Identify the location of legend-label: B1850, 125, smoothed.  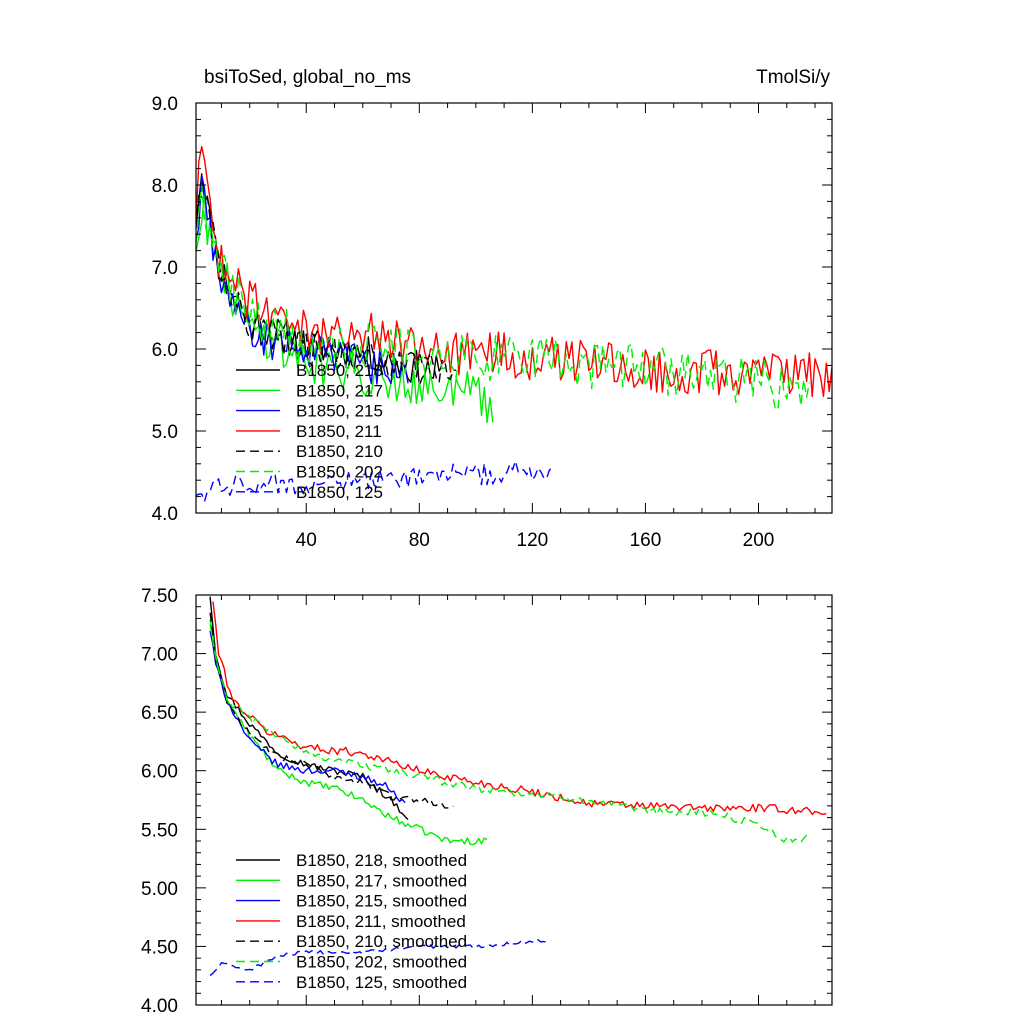
(381, 982).